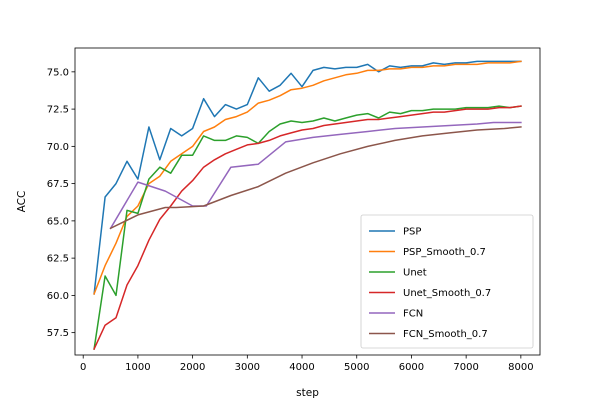  Describe the element at coordinates (411, 367) in the screenshot. I see `x-tick-label: 6000` at that location.